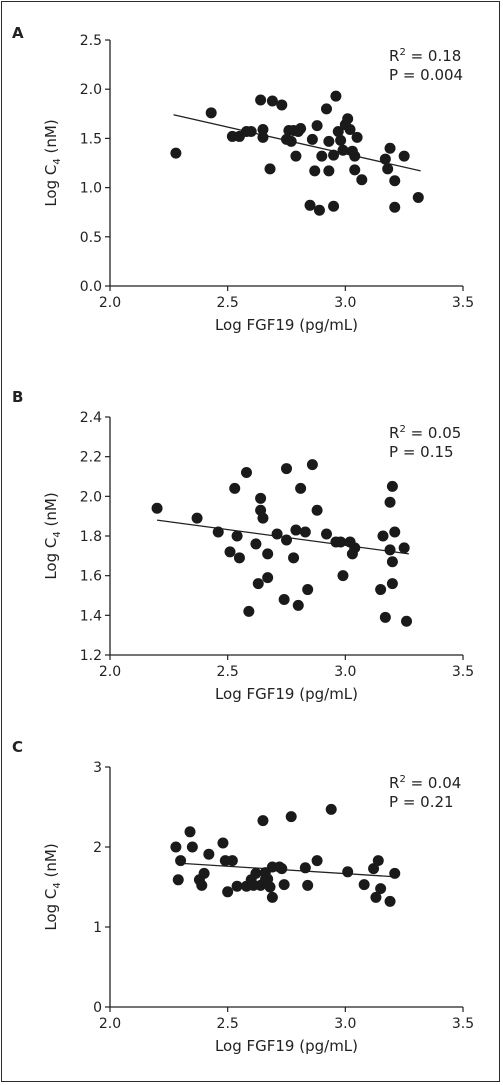 The height and width of the screenshot is (1085, 503). I want to click on y-tick-label: 2.5, so click(91, 41).